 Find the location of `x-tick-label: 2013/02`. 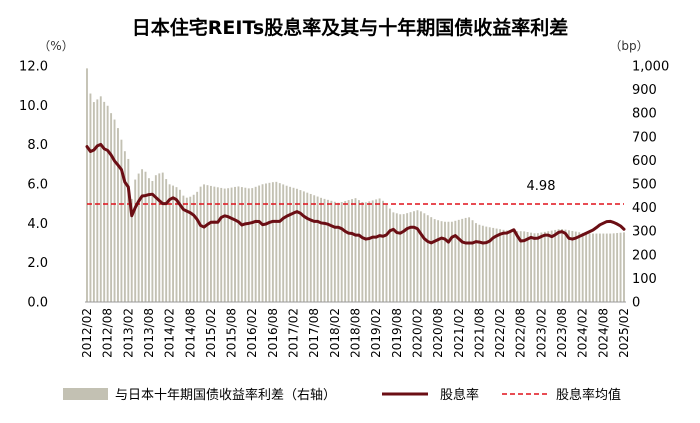

x-tick-label: 2013/02 is located at coordinates (128, 333).